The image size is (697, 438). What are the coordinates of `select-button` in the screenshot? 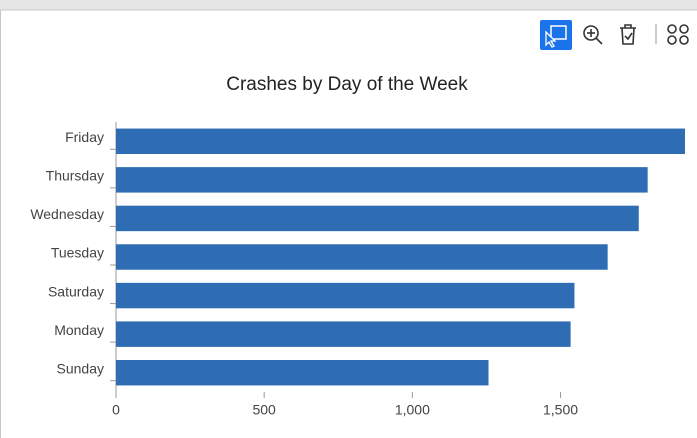 It's located at (556, 35).